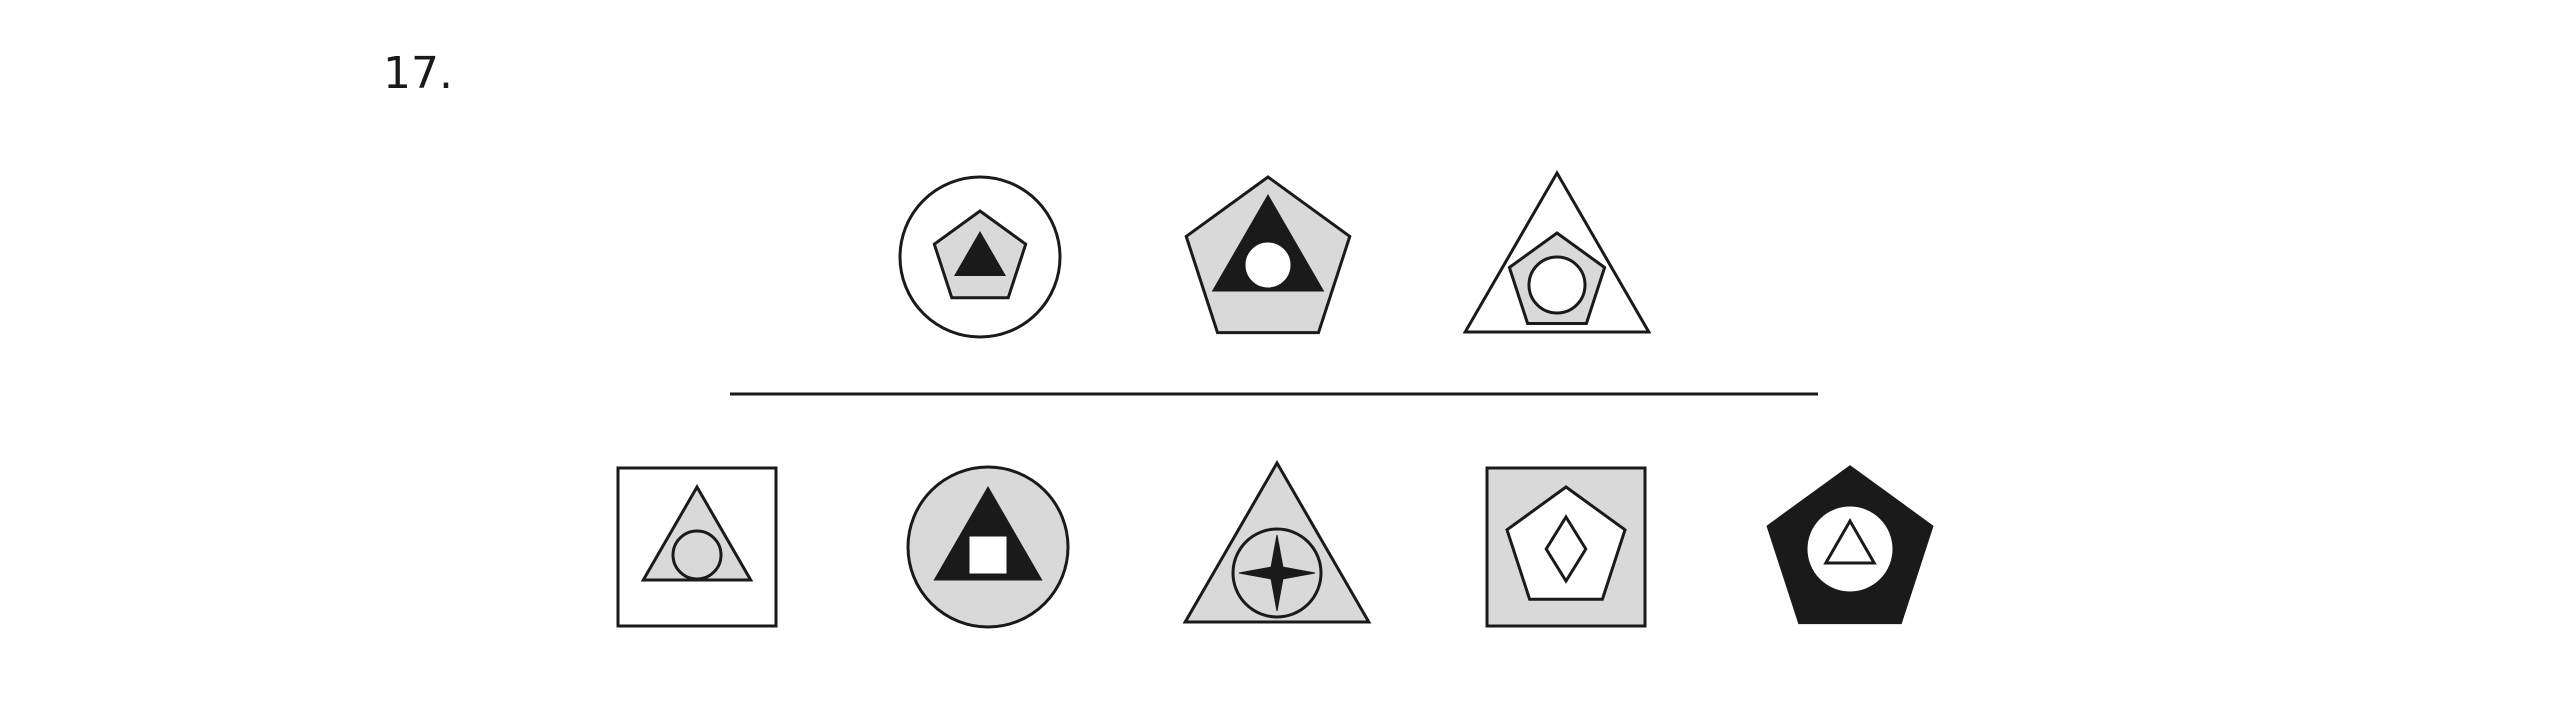  I want to click on answer-options-row, so click(1275, 544).